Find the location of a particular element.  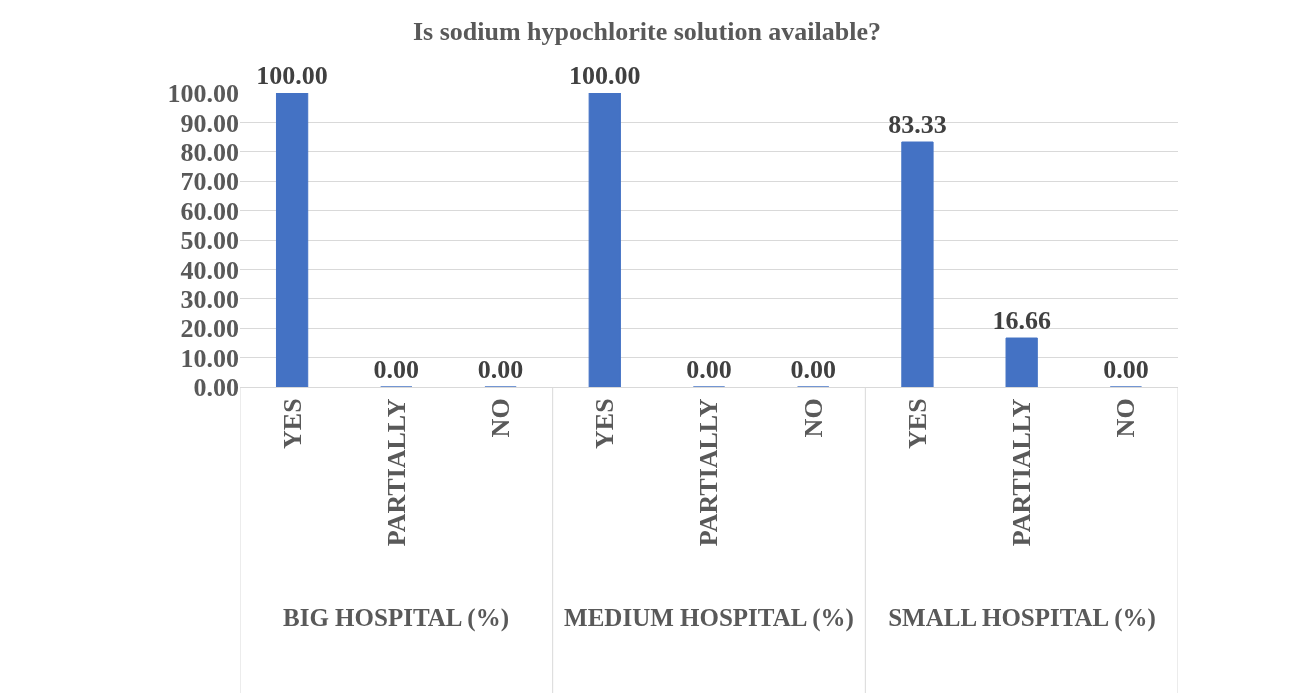

y-tick-label: 100.00 is located at coordinates (203, 94).